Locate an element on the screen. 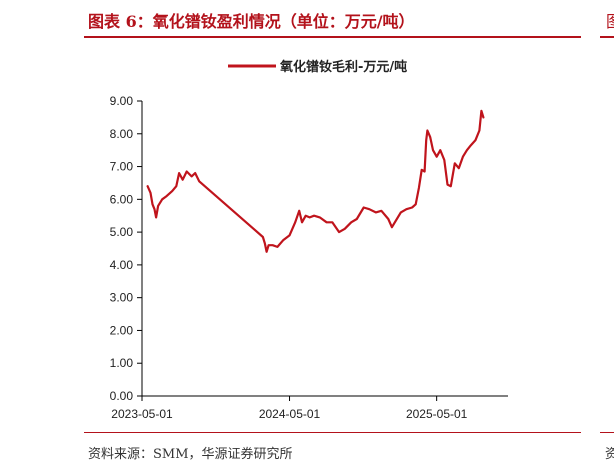 The height and width of the screenshot is (472, 614). x-tick-label: 2023-05-01 is located at coordinates (142, 414).